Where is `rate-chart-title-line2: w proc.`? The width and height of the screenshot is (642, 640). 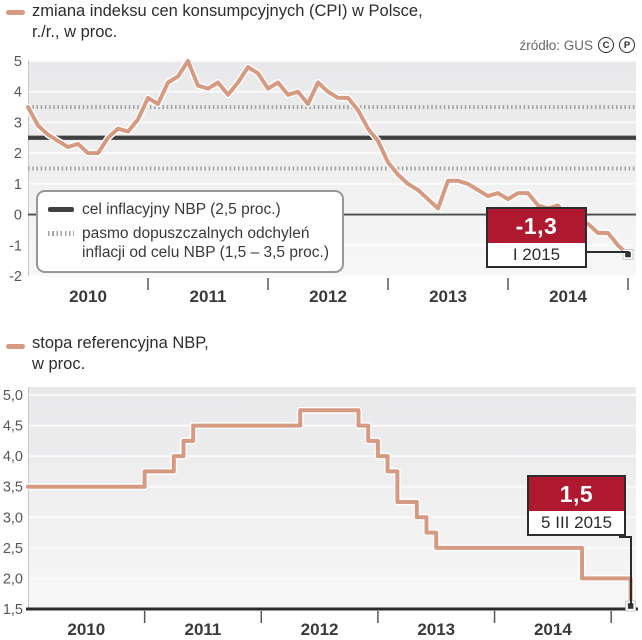
rate-chart-title-line2: w proc. is located at coordinates (59, 364).